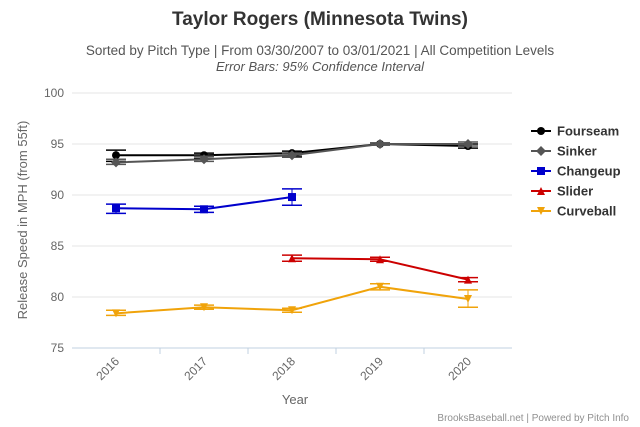 Image resolution: width=640 pixels, height=427 pixels. What do you see at coordinates (116, 155) in the screenshot?
I see `fourseam-point` at bounding box center [116, 155].